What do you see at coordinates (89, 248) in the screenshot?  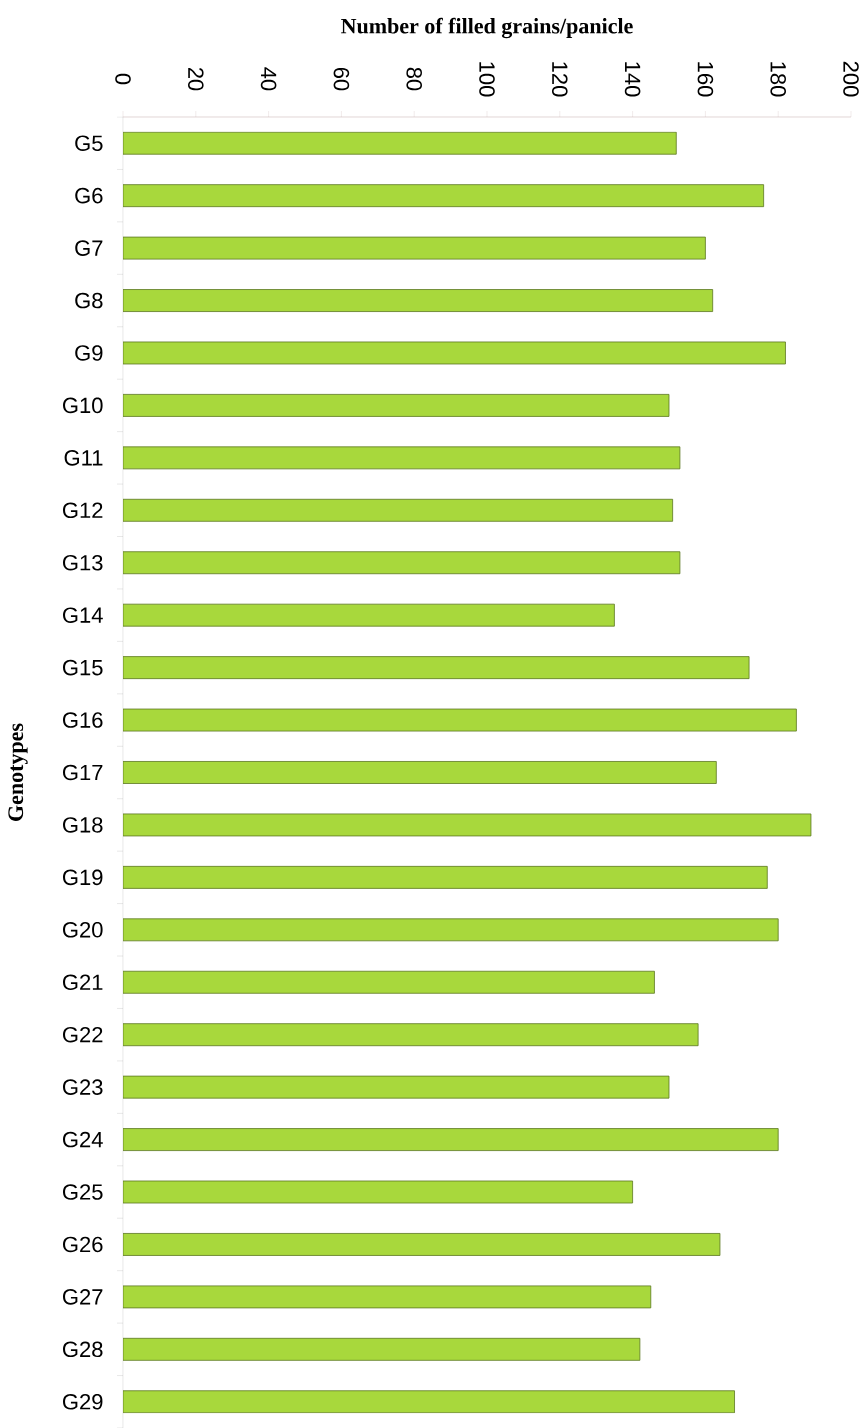 I see `y-tick-label: G7` at bounding box center [89, 248].